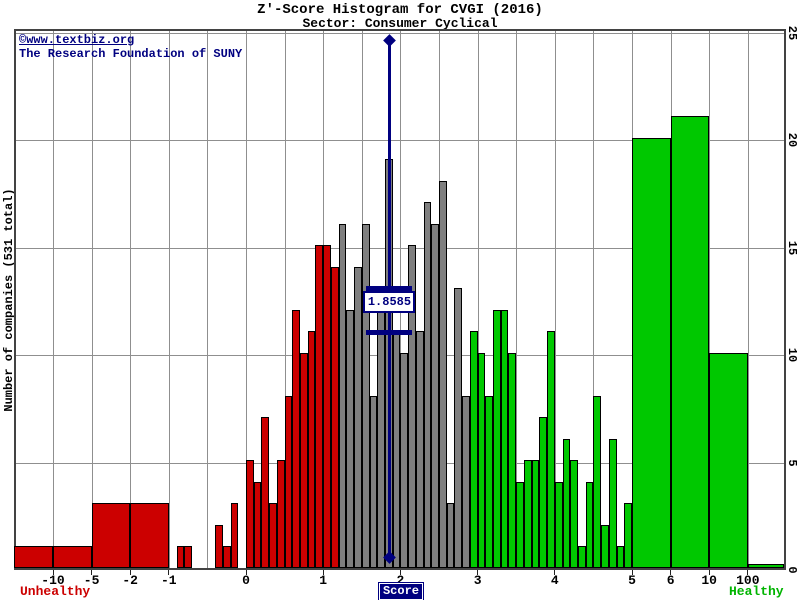 The width and height of the screenshot is (800, 600). I want to click on x-tick-label: -2, so click(130, 580).